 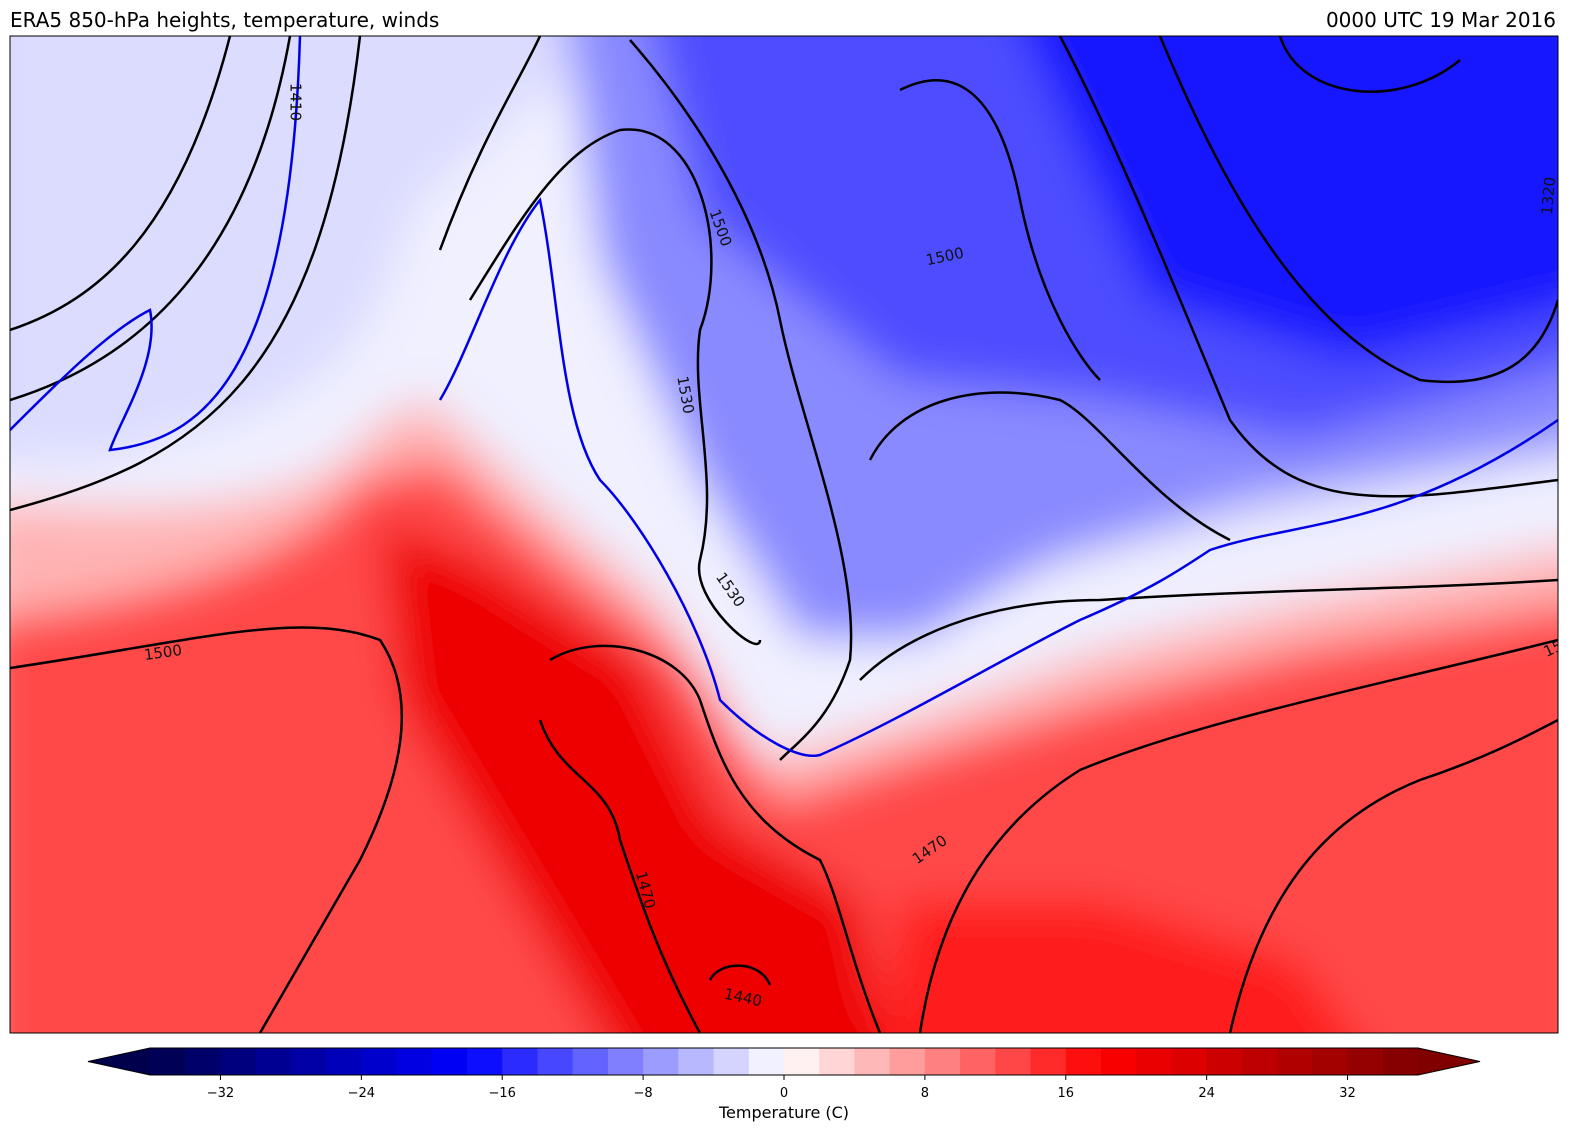 What do you see at coordinates (502, 1093) in the screenshot?
I see `colorbar-tick-label: −16` at bounding box center [502, 1093].